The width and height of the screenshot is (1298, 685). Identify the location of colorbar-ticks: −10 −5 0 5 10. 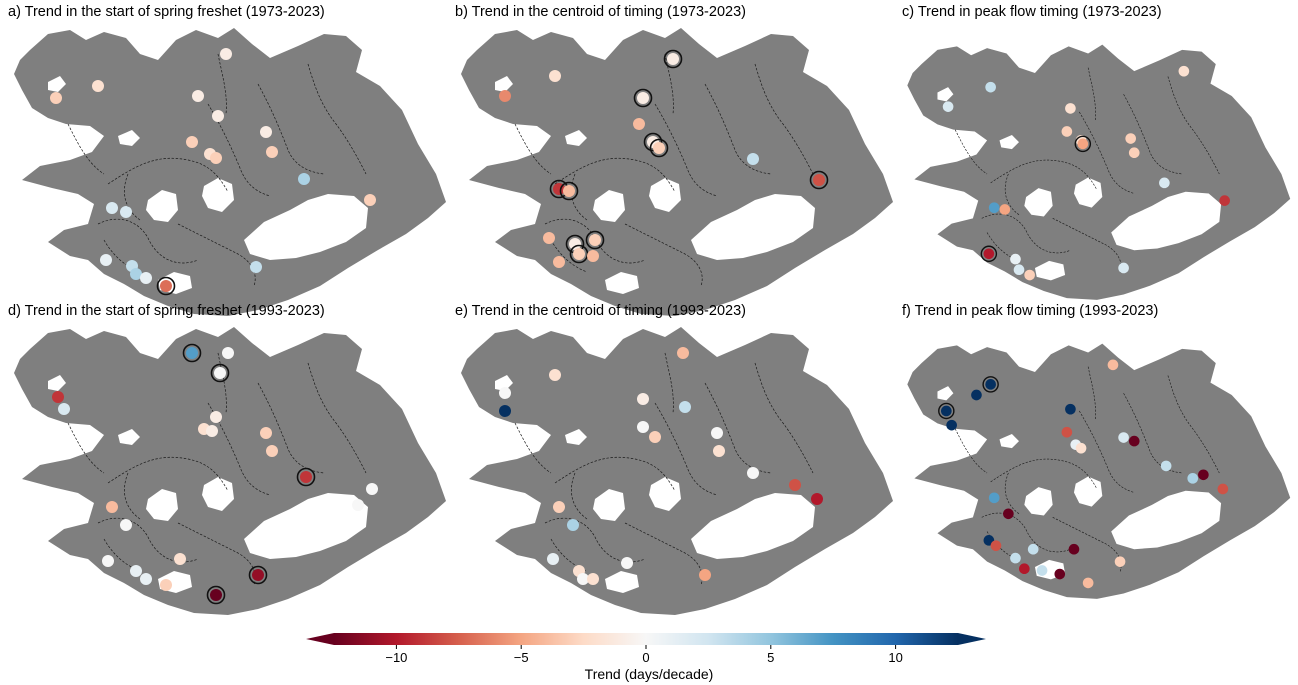
(644, 655).